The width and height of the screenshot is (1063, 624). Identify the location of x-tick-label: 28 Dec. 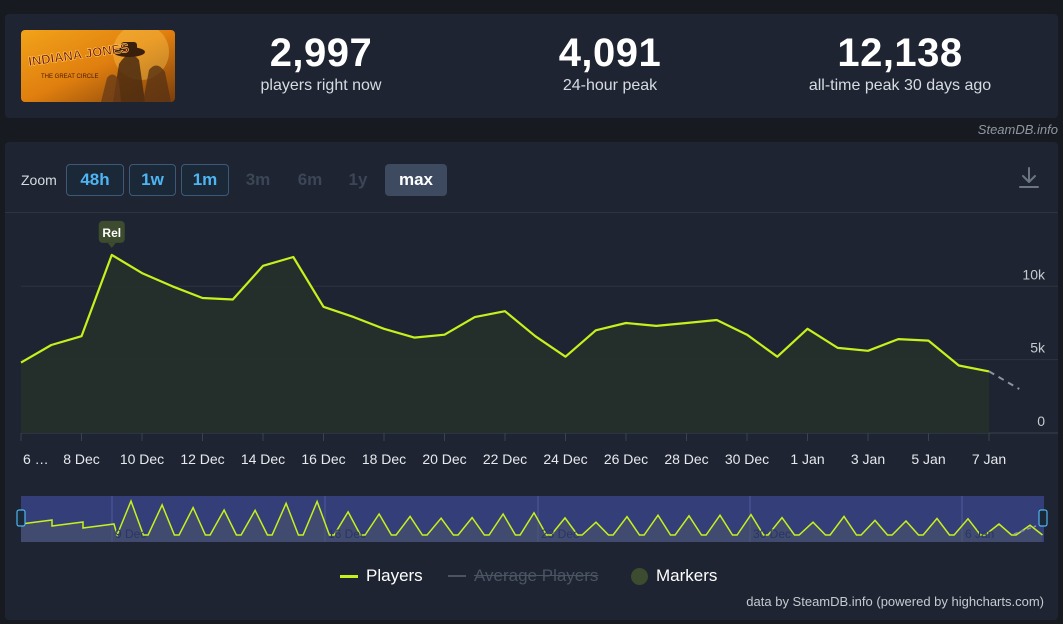
(686, 459).